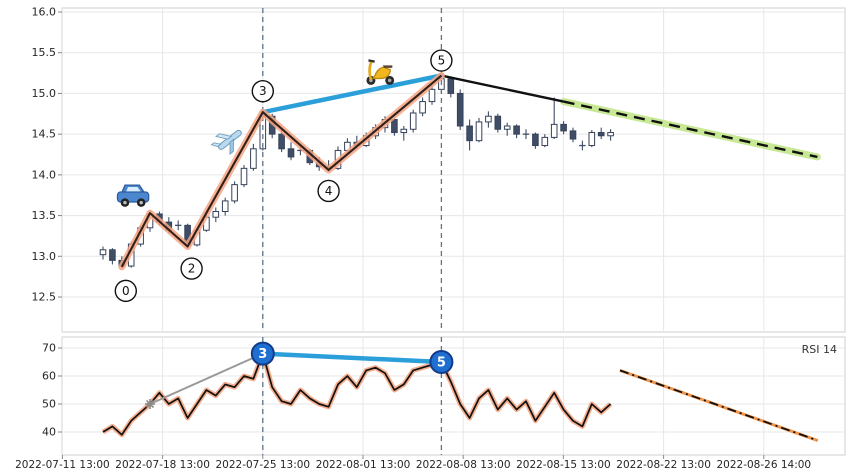  I want to click on y-tick-label: 70, so click(49, 348).